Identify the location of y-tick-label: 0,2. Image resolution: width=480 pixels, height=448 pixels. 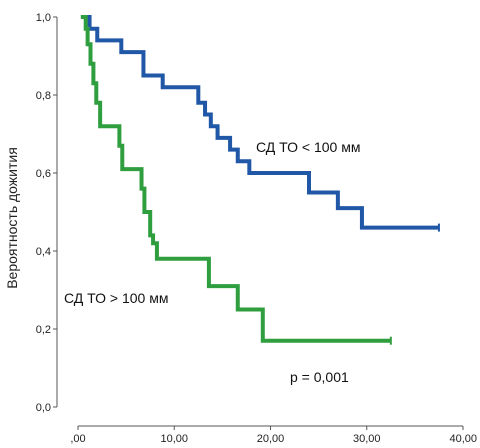
(43, 330).